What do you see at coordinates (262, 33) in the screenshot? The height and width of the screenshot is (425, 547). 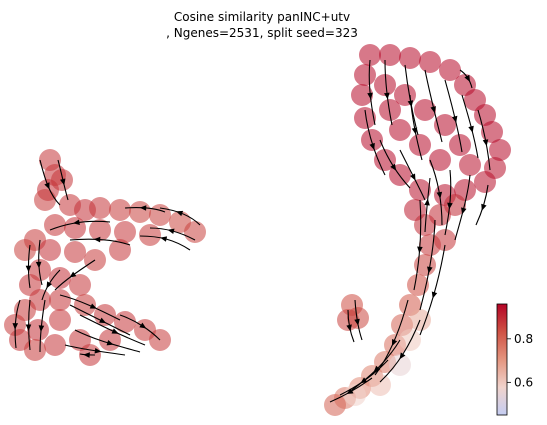 I see `chart-title-line2: , Ngenes=2531, split seed=323` at bounding box center [262, 33].